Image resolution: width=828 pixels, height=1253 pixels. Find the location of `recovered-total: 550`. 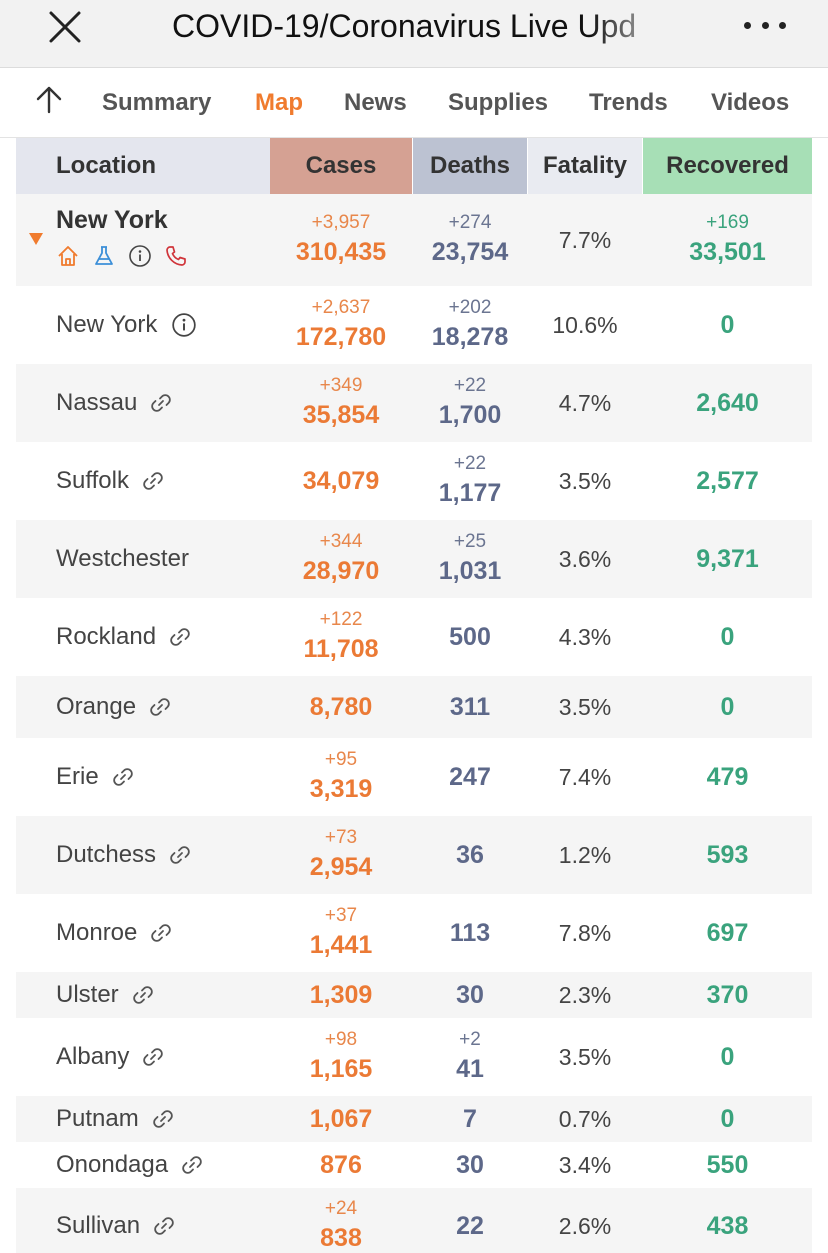

recovered-total: 550 is located at coordinates (727, 1165).